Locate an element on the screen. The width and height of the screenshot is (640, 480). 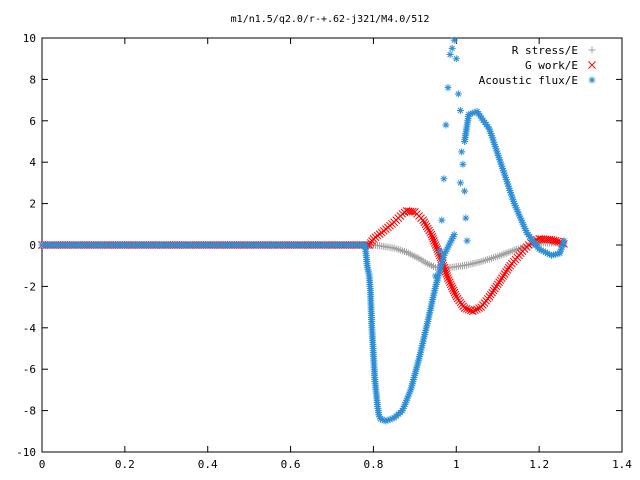
legend: R stress/E G work/E Acoustic flux/E is located at coordinates (537, 65).